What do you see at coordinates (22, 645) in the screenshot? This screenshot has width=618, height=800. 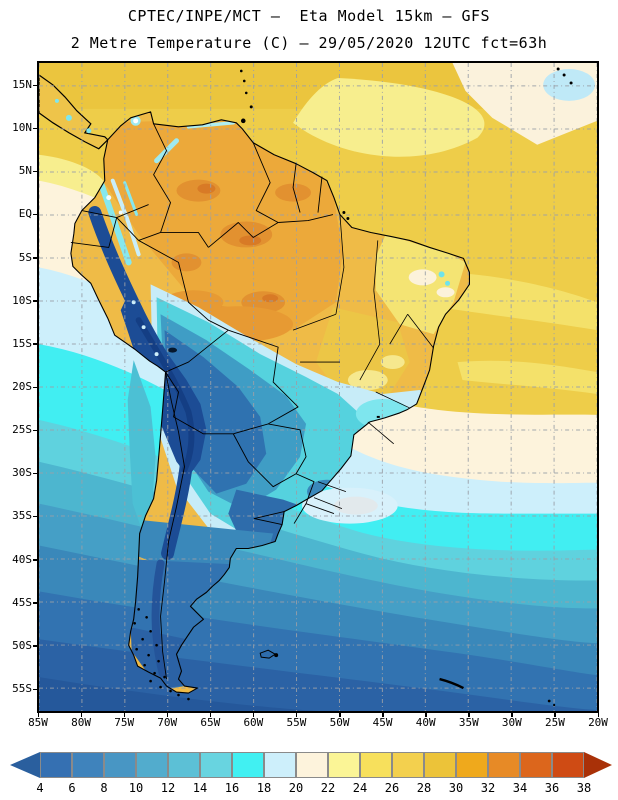 I see `lat-label: 50S` at bounding box center [22, 645].